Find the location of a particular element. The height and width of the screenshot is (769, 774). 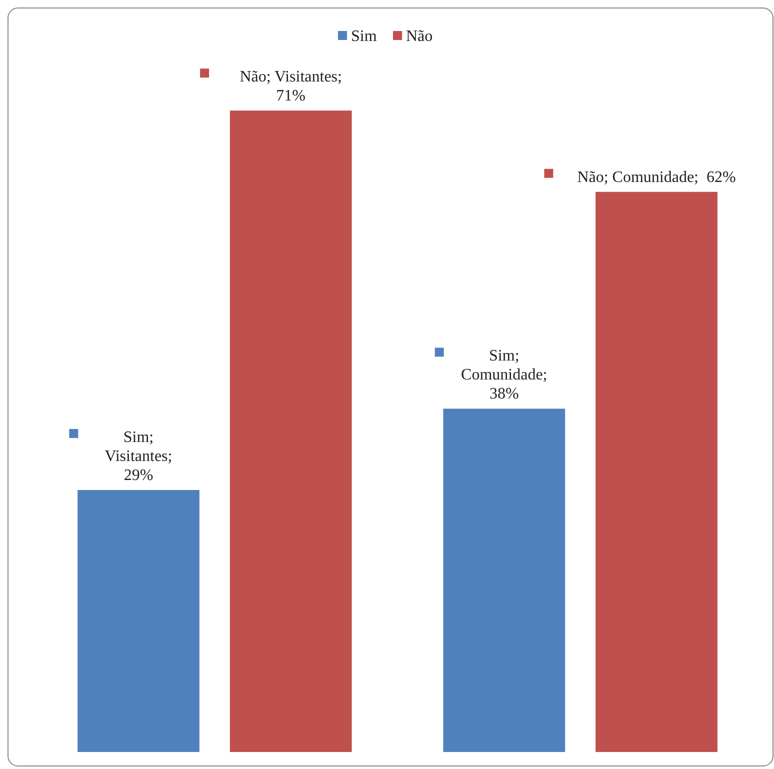

legend-label: Não is located at coordinates (419, 36).